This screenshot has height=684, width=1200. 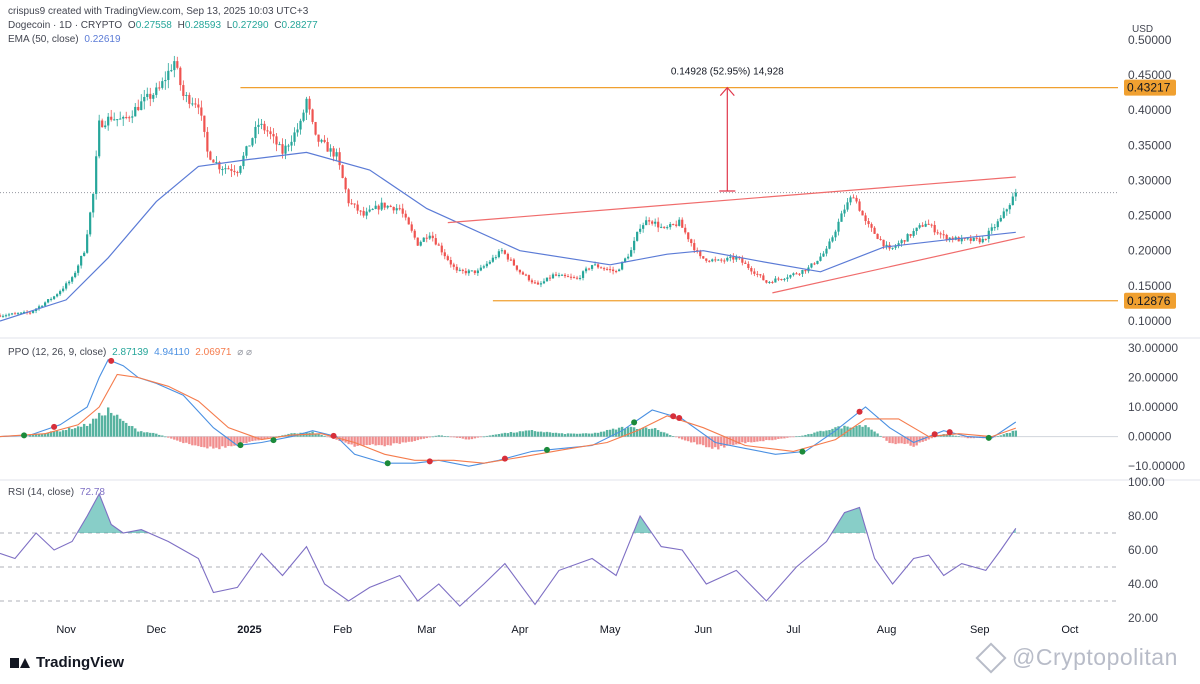 I want to click on tradingview-logo: TradingView, so click(x=67, y=662).